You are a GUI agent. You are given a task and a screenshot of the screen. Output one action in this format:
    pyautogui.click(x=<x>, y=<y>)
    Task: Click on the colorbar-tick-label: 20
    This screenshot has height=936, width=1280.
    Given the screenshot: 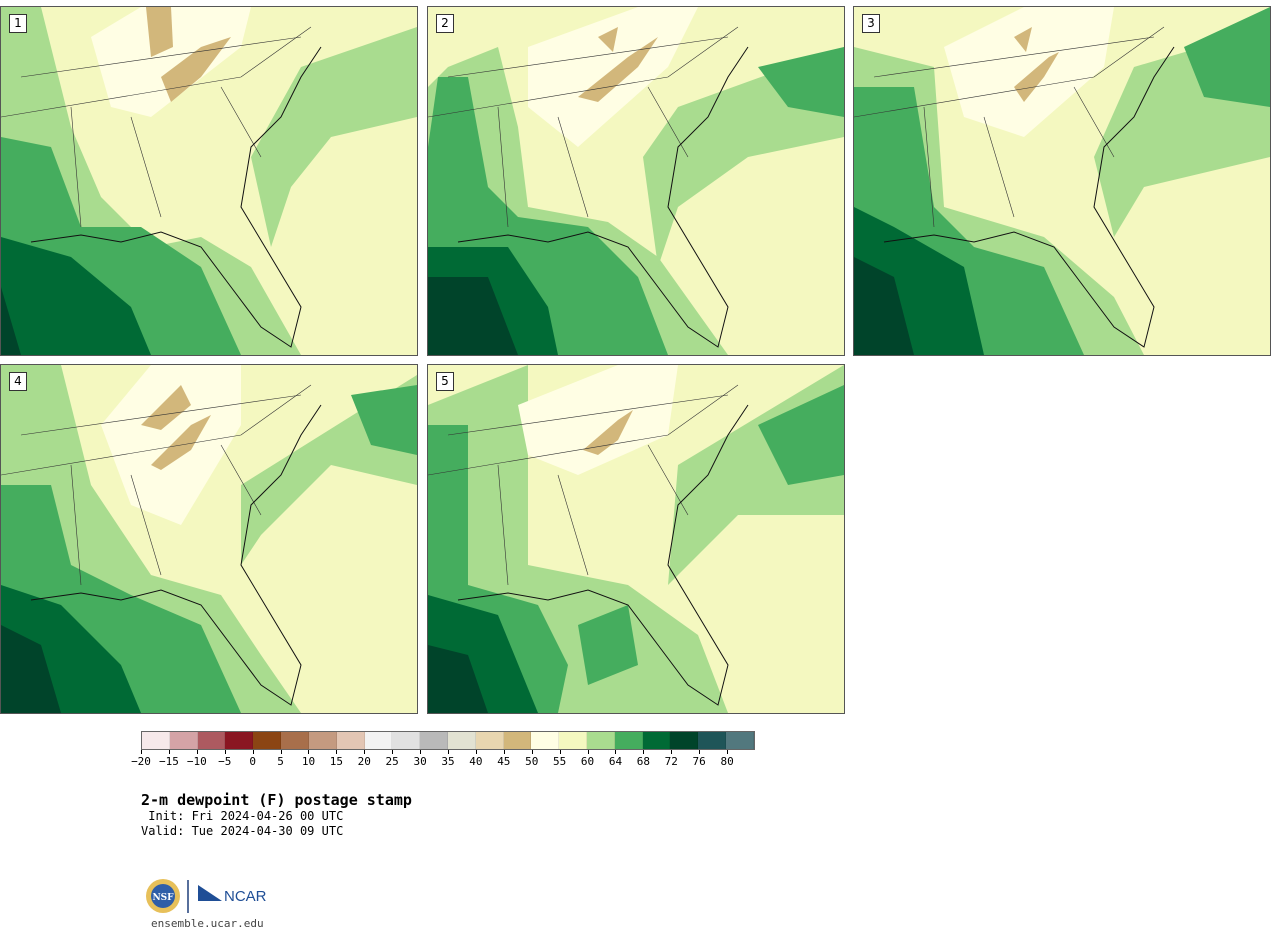 What is the action you would take?
    pyautogui.click(x=364, y=761)
    